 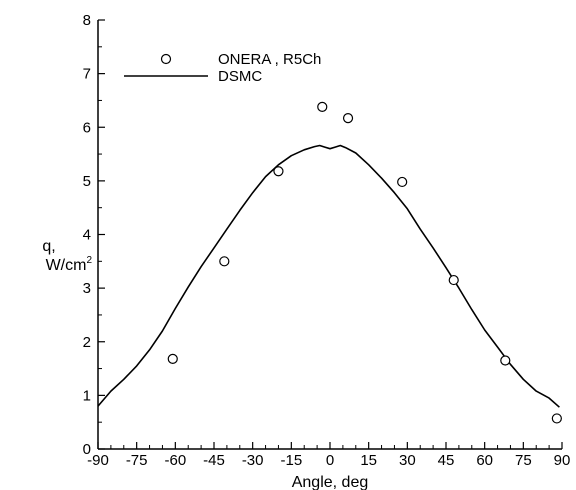 What do you see at coordinates (87, 449) in the screenshot?
I see `y-tick-label: 0` at bounding box center [87, 449].